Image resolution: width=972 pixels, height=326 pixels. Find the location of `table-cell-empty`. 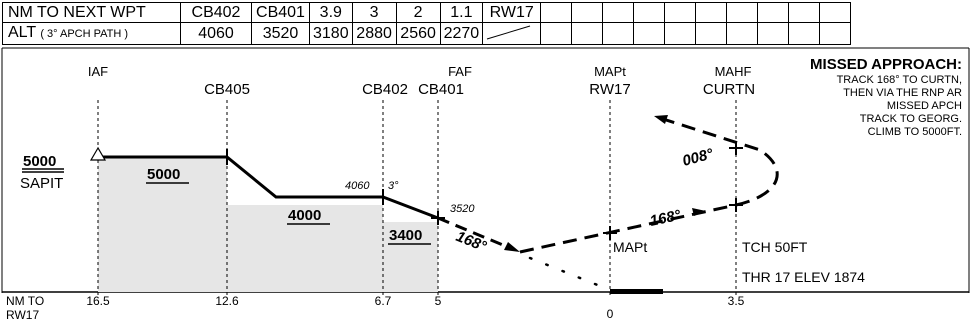

table-cell-empty is located at coordinates (835, 33).